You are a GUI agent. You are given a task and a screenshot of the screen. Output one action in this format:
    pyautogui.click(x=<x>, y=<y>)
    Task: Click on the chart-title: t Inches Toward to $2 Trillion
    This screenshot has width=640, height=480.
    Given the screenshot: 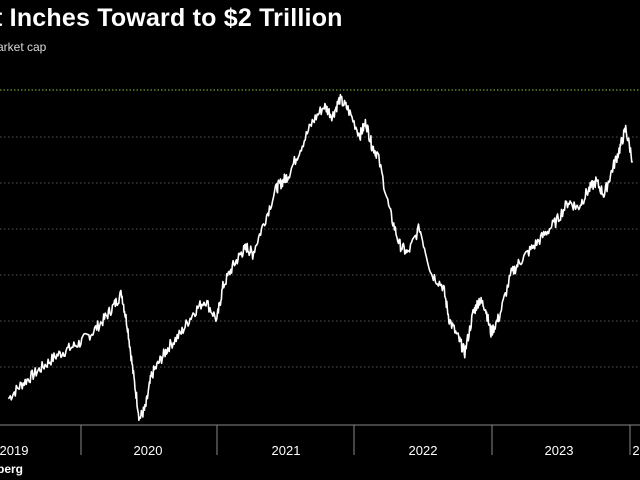 What is the action you would take?
    pyautogui.click(x=171, y=18)
    